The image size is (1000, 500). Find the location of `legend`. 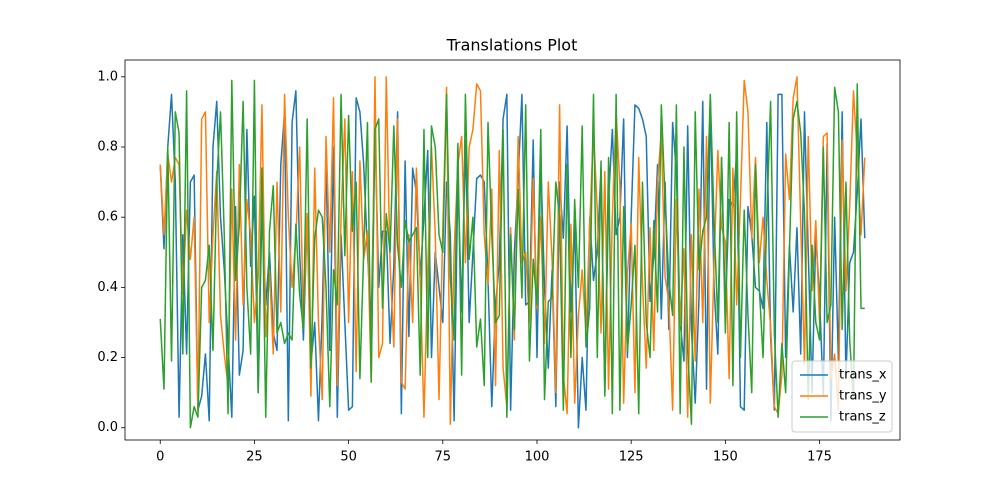

legend is located at coordinates (842, 396).